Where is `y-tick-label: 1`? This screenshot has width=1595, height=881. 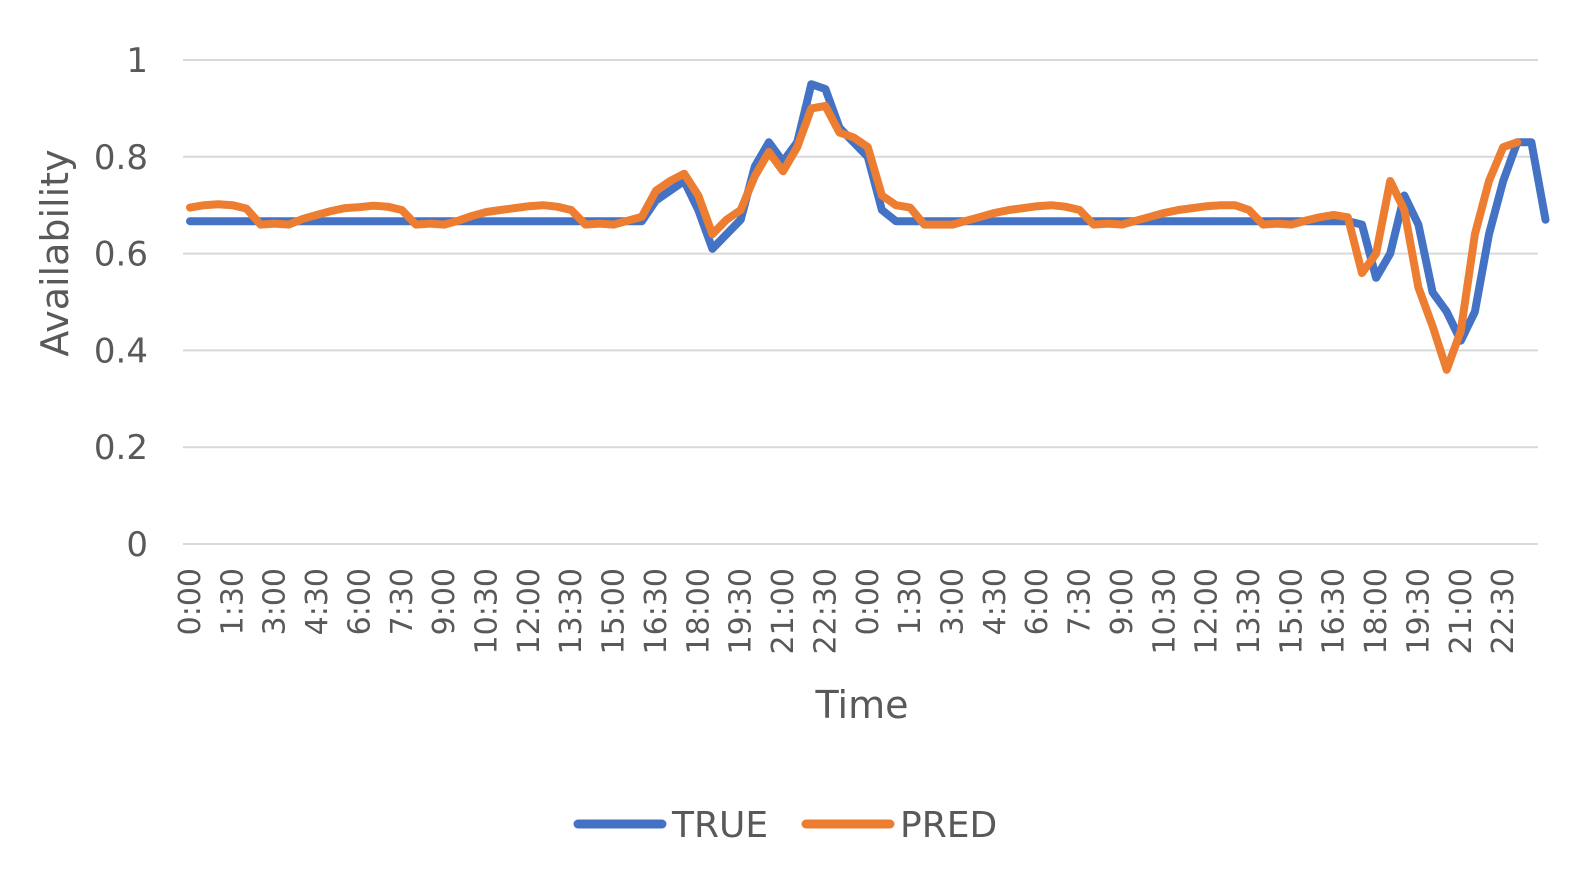 y-tick-label: 1 is located at coordinates (137, 61).